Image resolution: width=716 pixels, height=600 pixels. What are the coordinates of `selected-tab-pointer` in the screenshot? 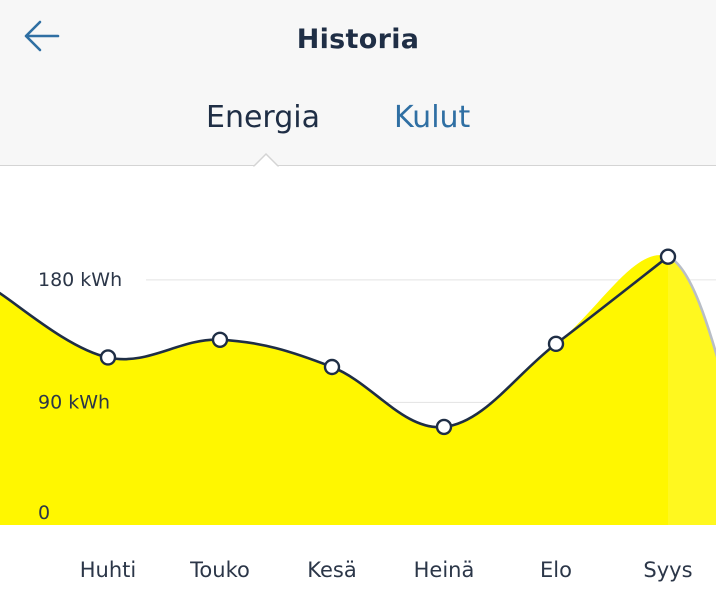 It's located at (266, 160).